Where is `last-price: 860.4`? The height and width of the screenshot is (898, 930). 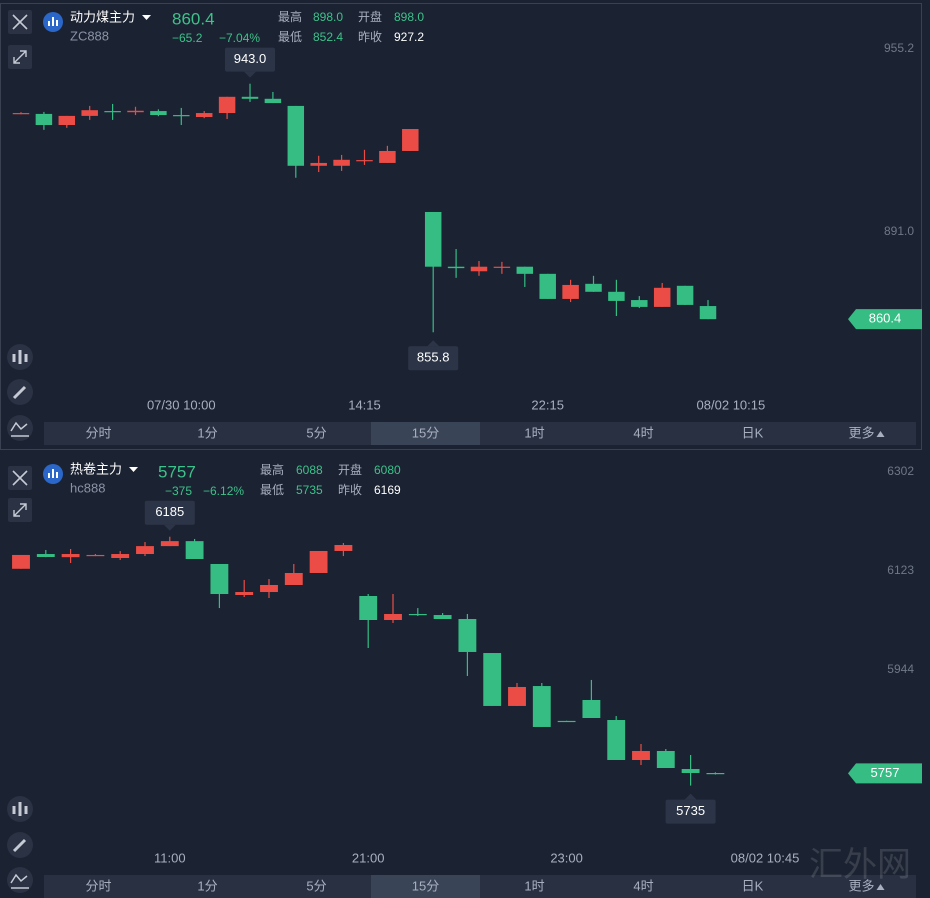
last-price: 860.4 is located at coordinates (193, 18).